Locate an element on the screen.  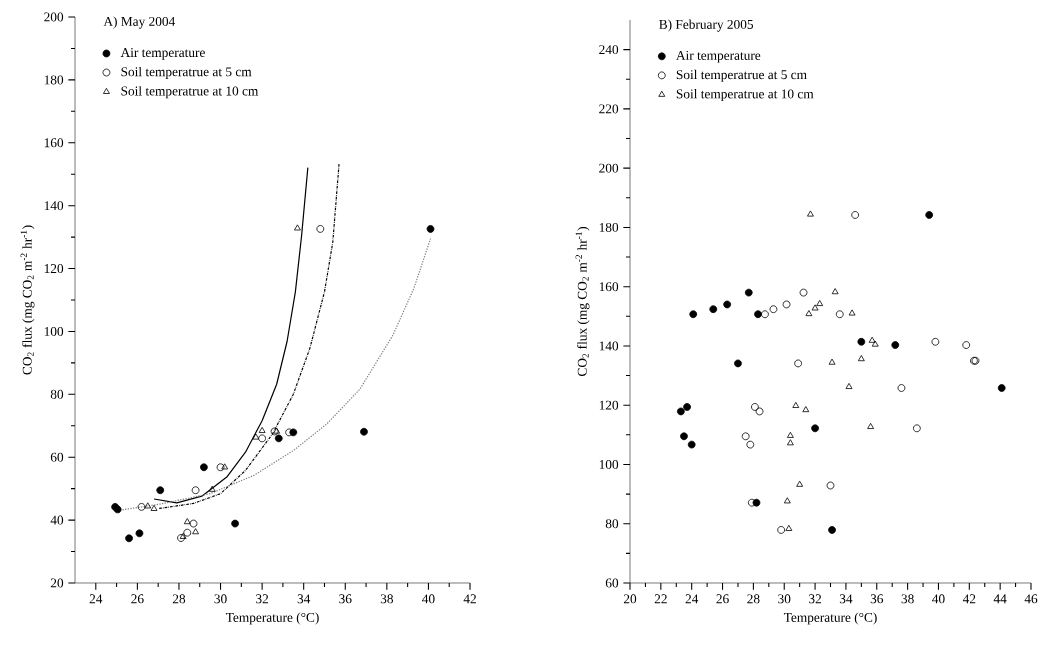
x-tick-label: 44 is located at coordinates (1000, 599).